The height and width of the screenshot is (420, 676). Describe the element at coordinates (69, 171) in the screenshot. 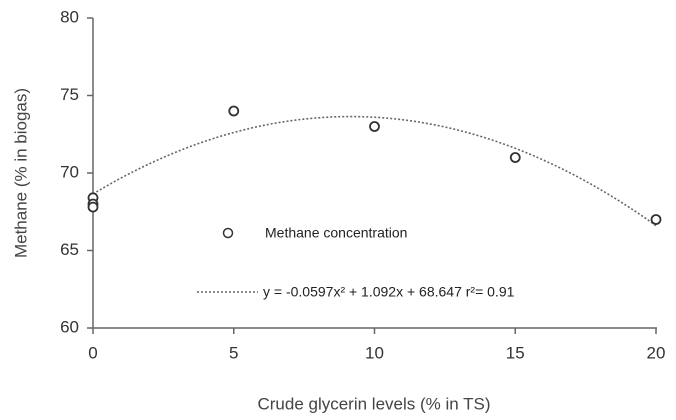

I see `y-tick-label: 70` at that location.